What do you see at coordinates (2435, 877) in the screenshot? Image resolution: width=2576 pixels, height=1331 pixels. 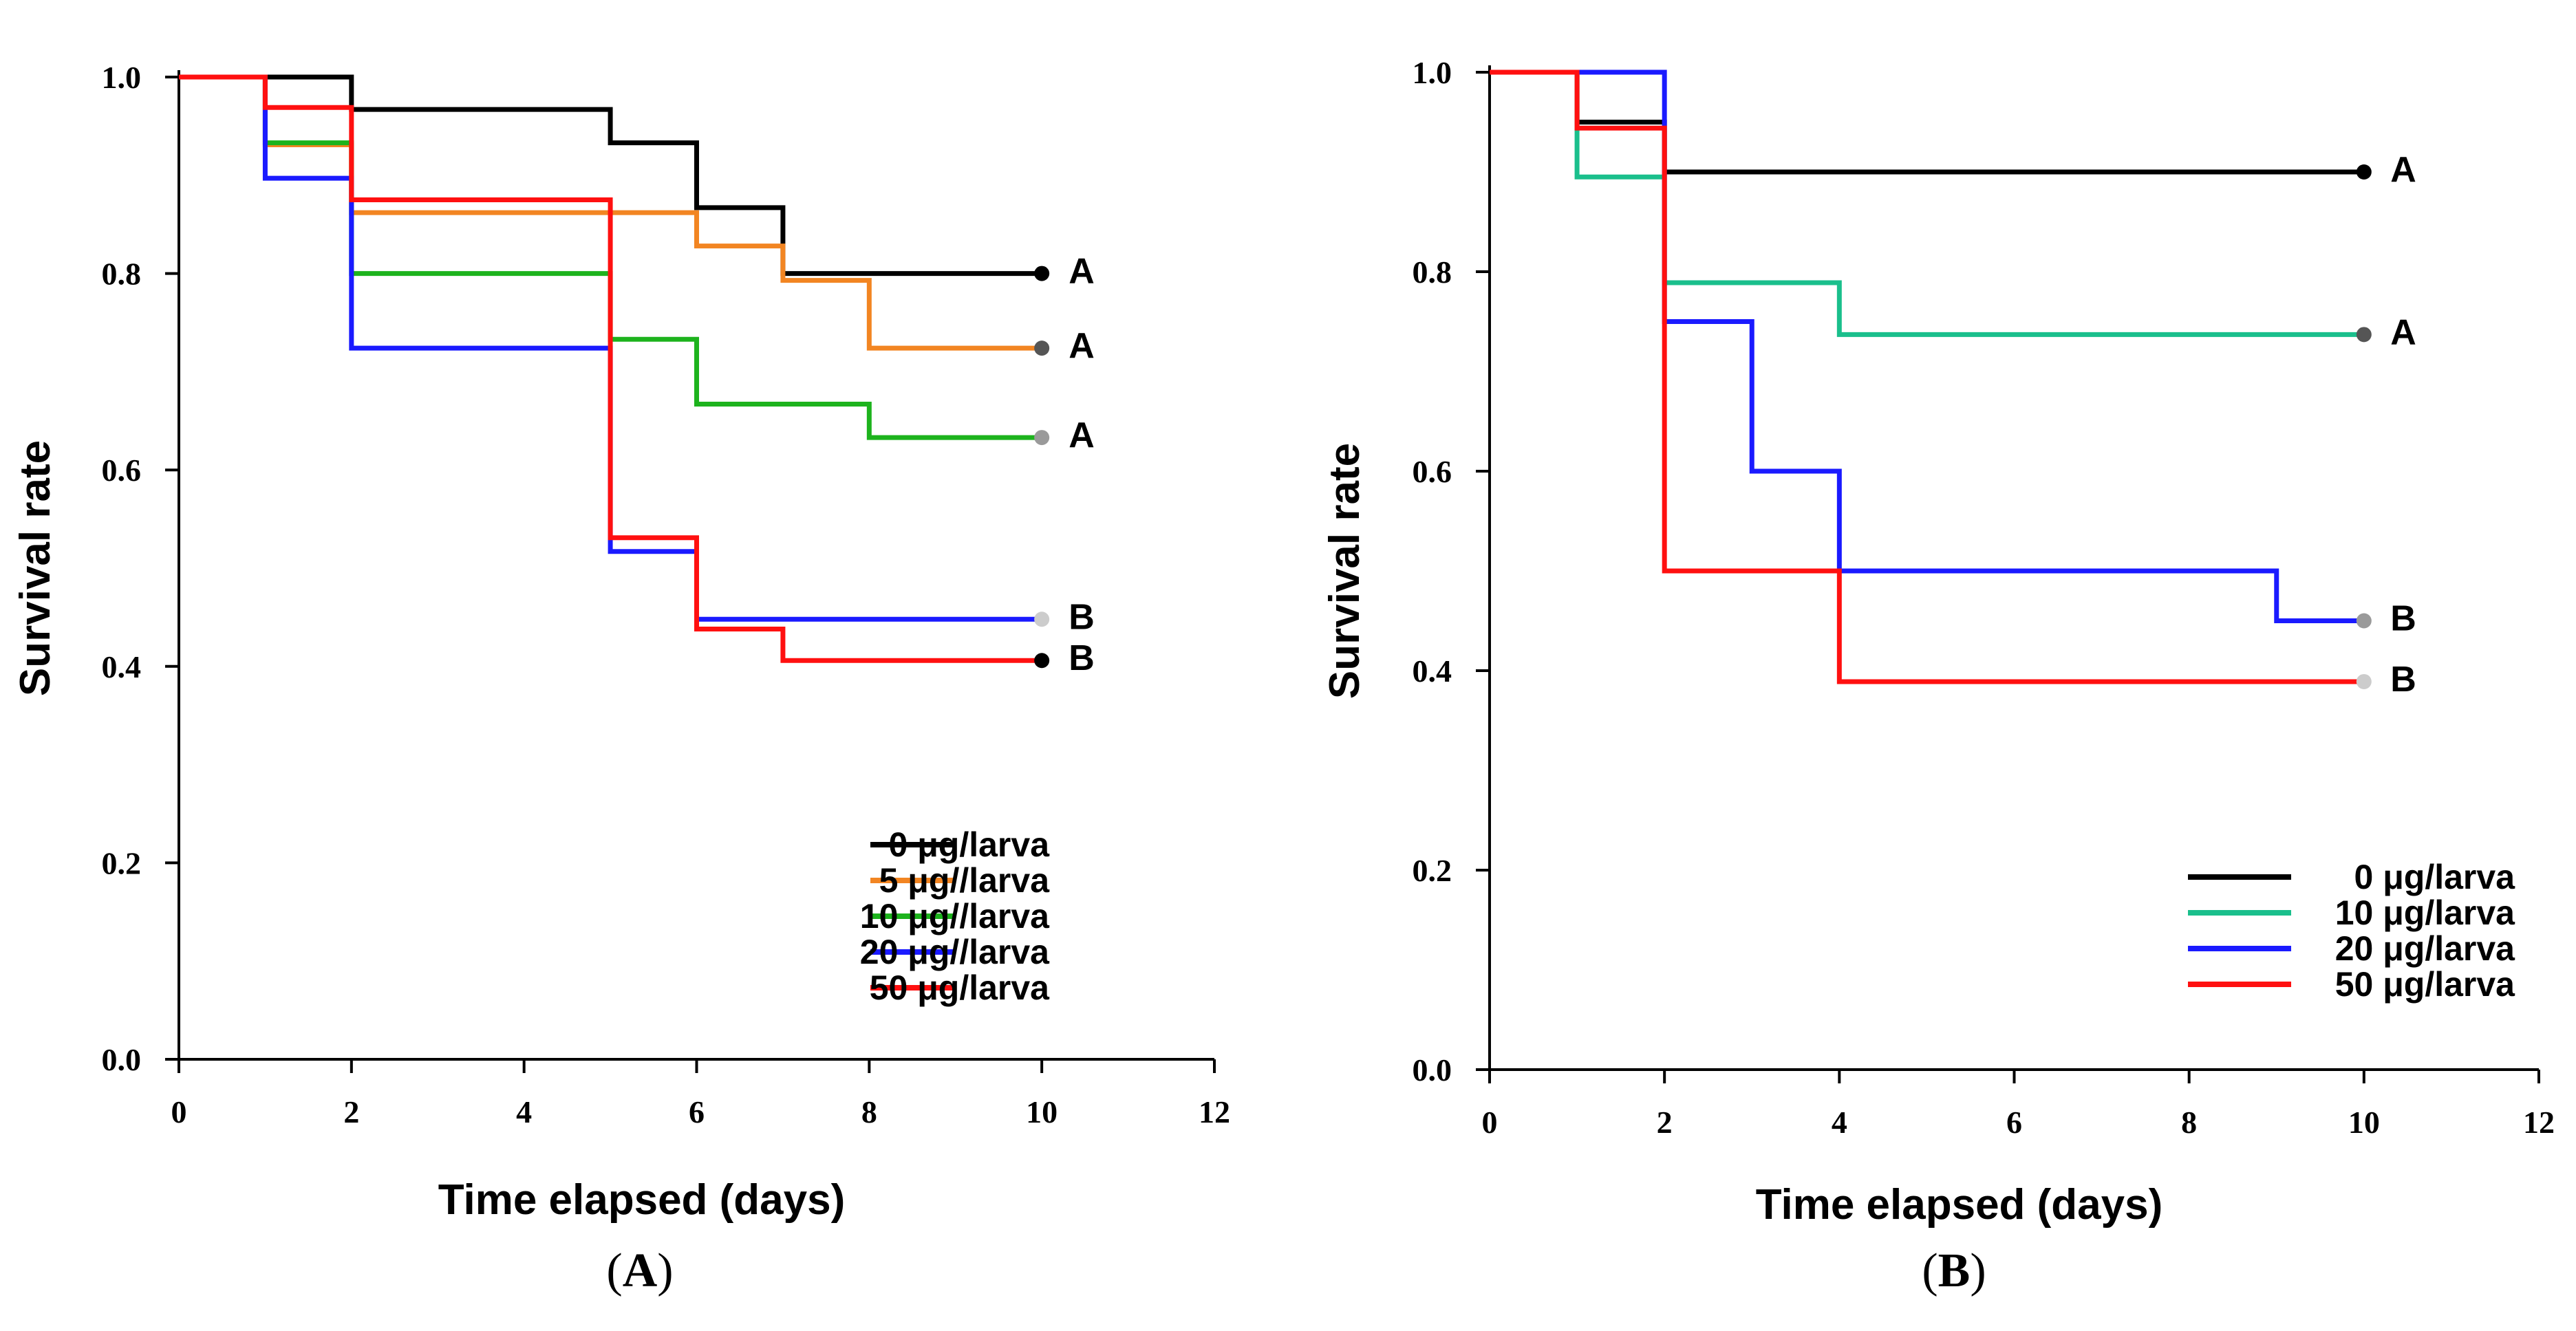 I see `panel-b-legend-label: 0 μg/larva` at bounding box center [2435, 877].